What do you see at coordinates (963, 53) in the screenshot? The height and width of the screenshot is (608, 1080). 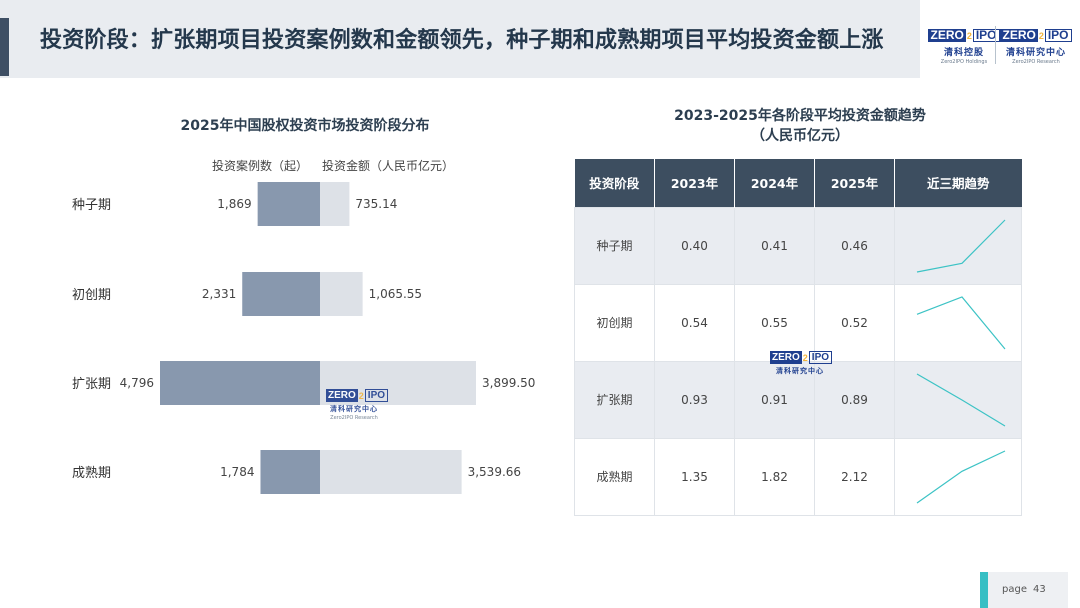 I see `logo-cn-text: 清科控股` at bounding box center [963, 53].